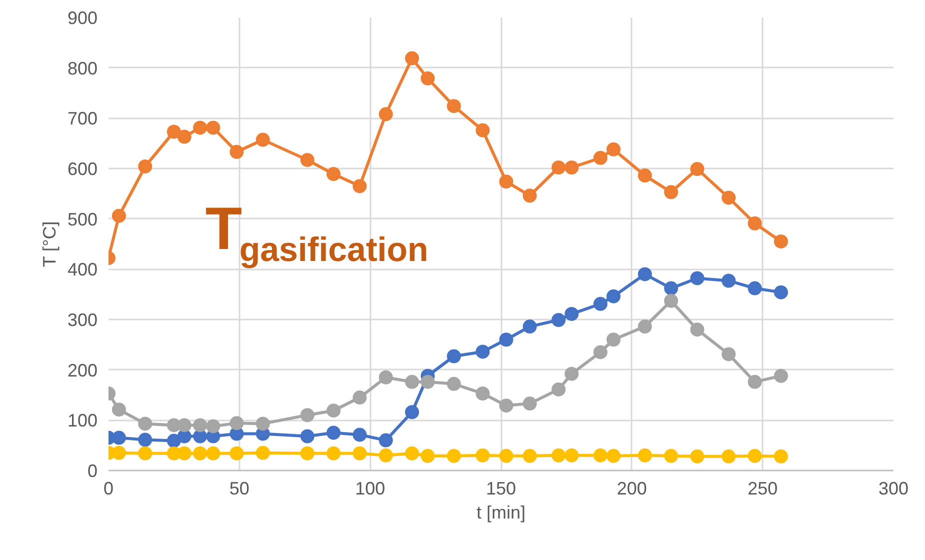 The width and height of the screenshot is (925, 560). Describe the element at coordinates (108, 488) in the screenshot. I see `x-tick-label: 0` at that location.